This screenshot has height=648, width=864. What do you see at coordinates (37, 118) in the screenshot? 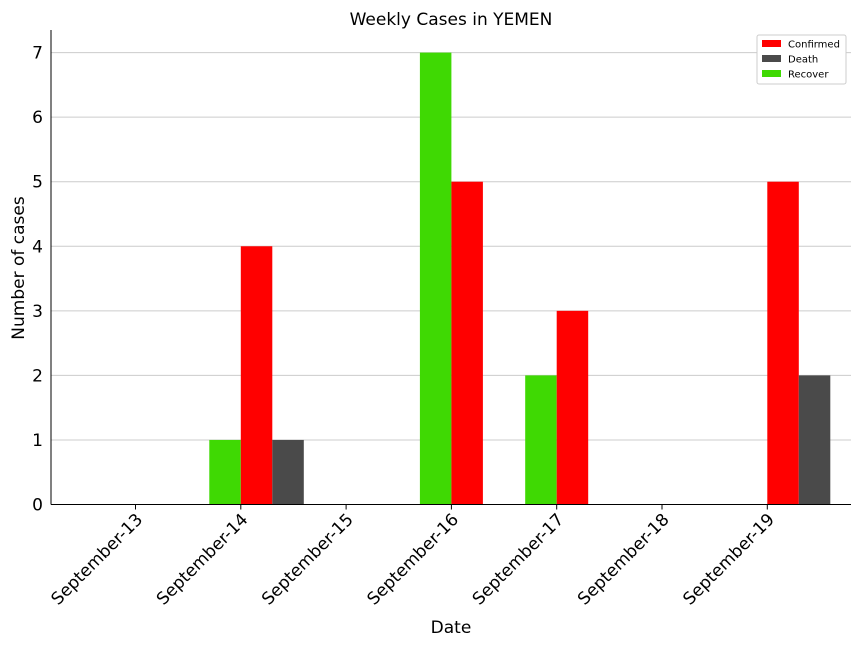
I see `y-tick-label: 6` at bounding box center [37, 118].